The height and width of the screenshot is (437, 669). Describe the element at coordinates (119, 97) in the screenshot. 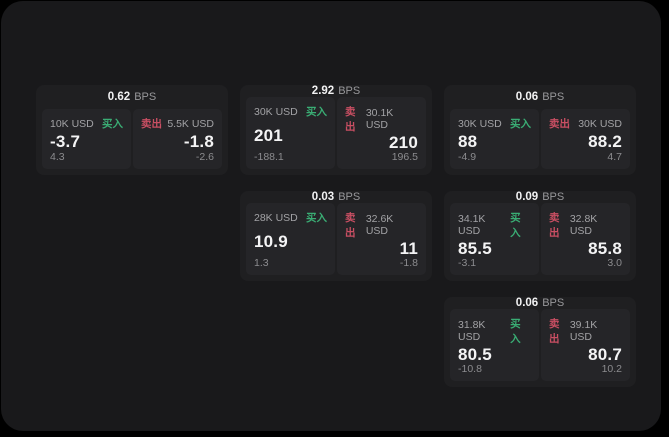

I see `bps-value: 0.62` at that location.